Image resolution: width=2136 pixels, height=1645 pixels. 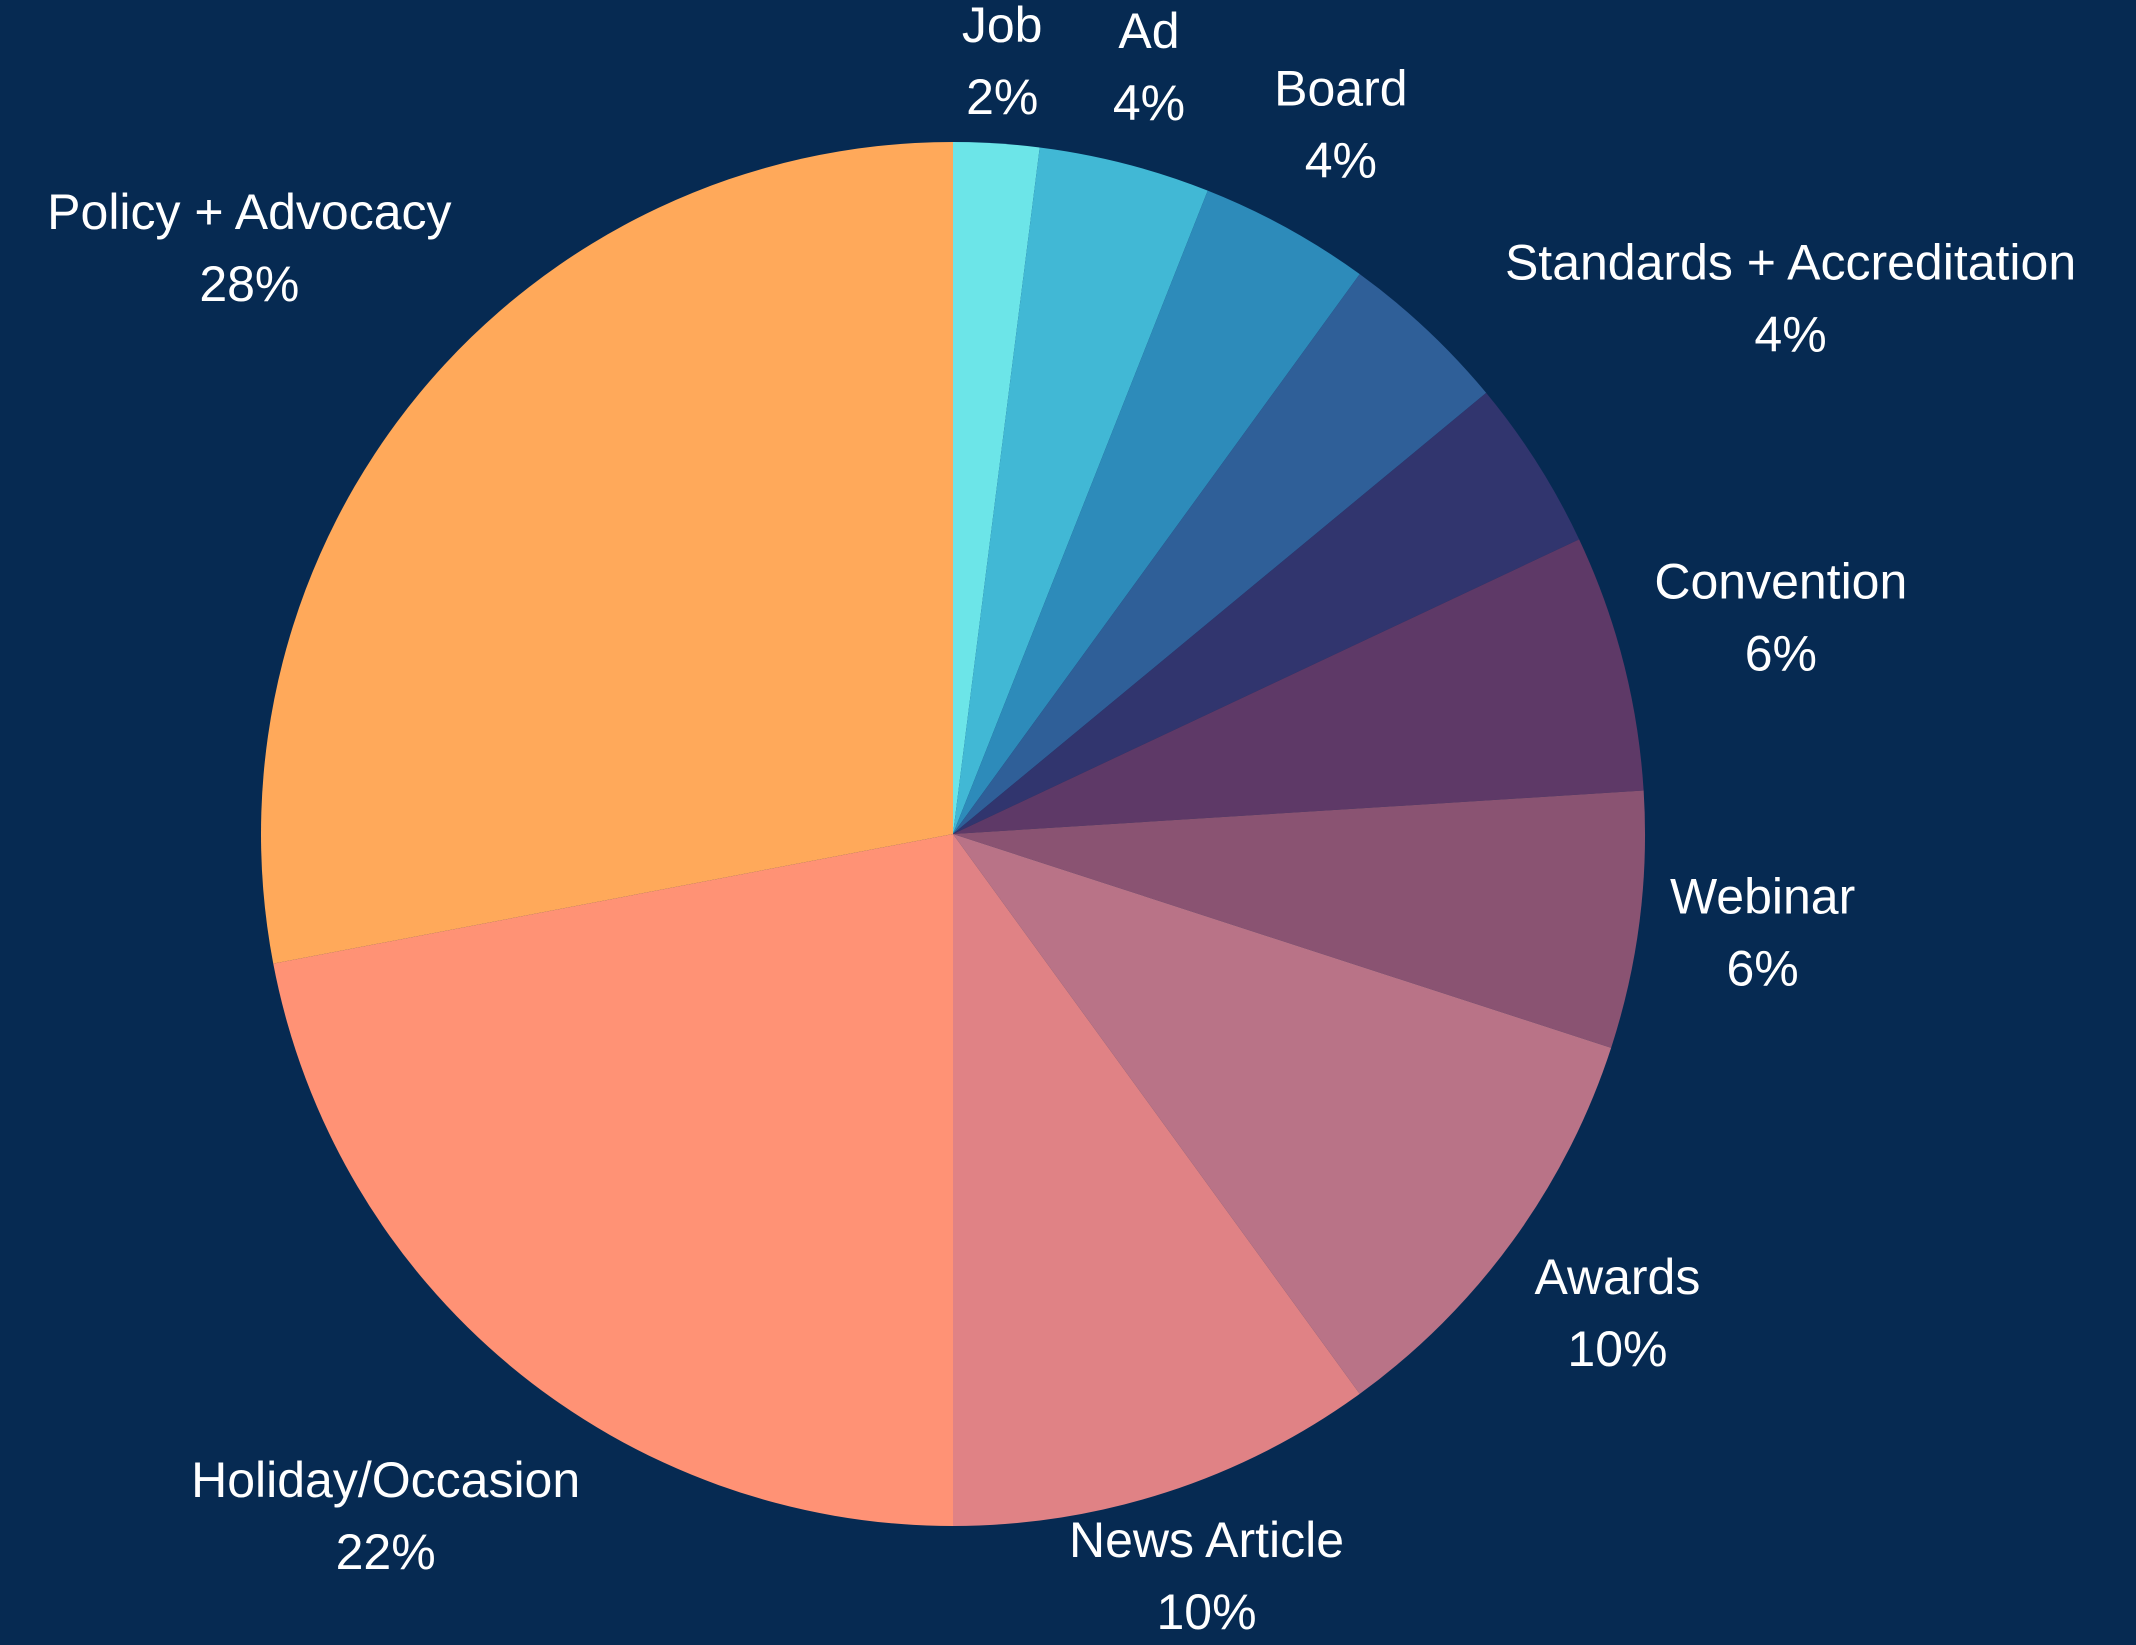 What do you see at coordinates (1002, 97) in the screenshot?
I see `value-label: 2%` at bounding box center [1002, 97].